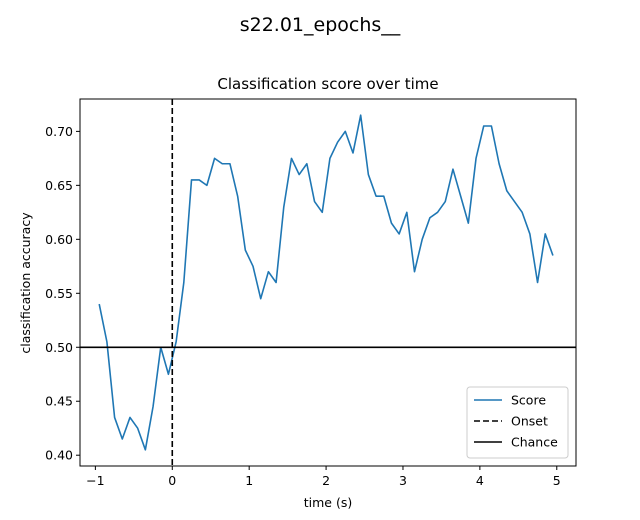 This screenshot has width=640, height=520. Describe the element at coordinates (327, 84) in the screenshot. I see `chart-title: Classification score over time` at that location.